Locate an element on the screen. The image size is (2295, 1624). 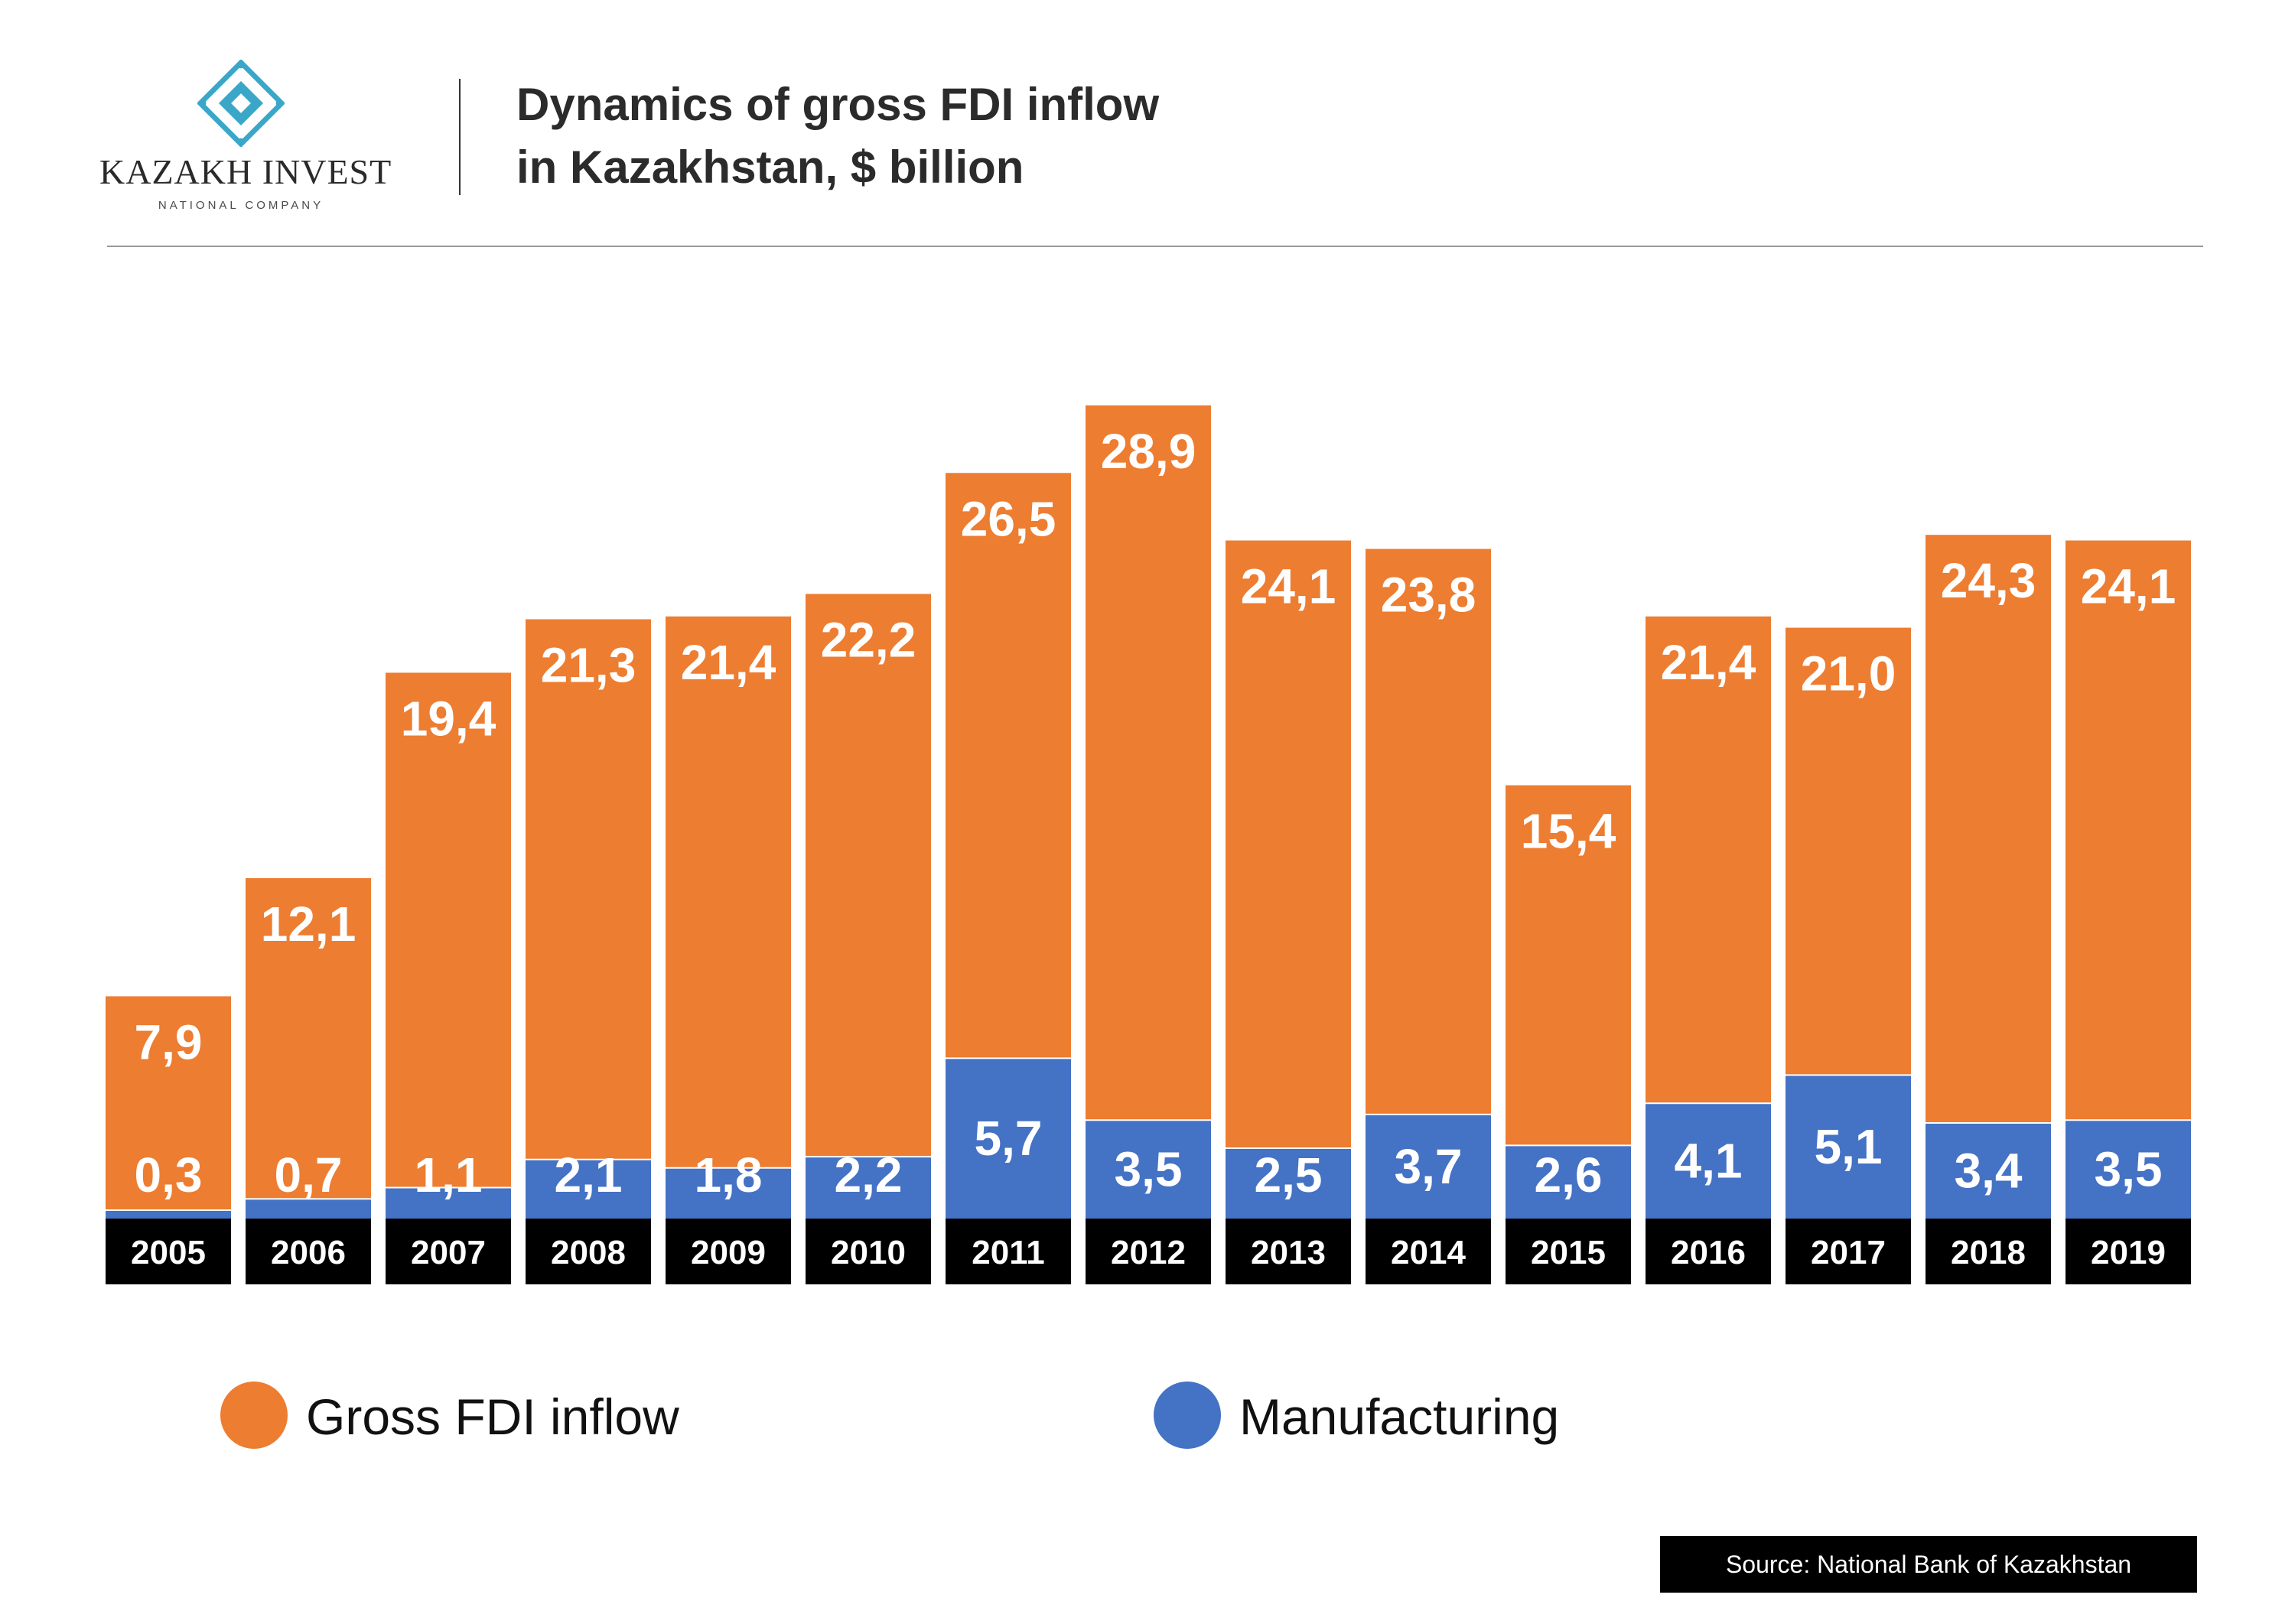
x-tick-label: 2007 is located at coordinates (448, 1252).